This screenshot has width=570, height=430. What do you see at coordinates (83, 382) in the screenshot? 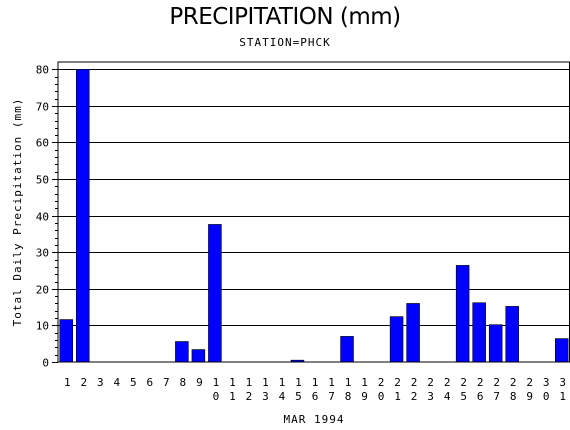
I see `x-tick-label: 2` at bounding box center [83, 382].